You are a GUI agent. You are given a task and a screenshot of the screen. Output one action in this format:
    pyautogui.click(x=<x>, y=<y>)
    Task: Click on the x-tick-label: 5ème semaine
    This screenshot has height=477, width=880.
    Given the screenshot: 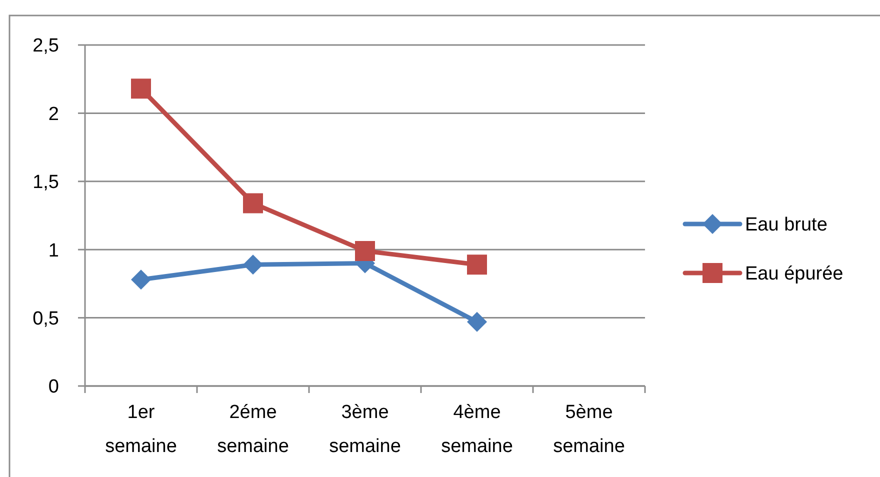 What is the action you would take?
    pyautogui.click(x=589, y=429)
    